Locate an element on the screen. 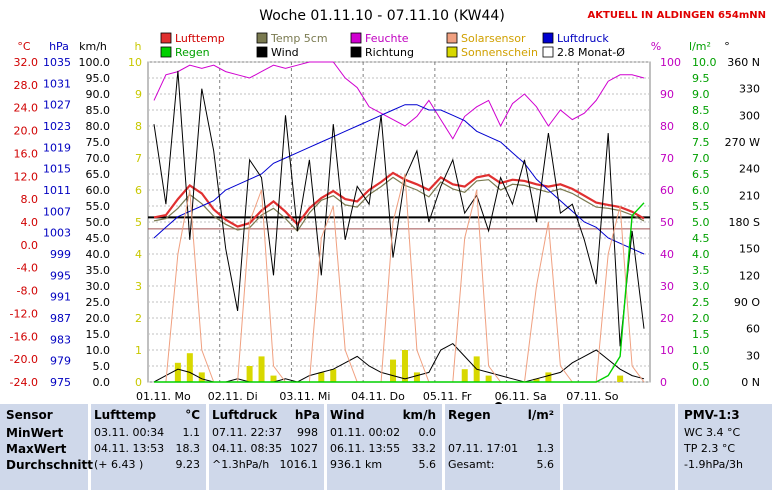  temp-time: (+ 6.43 ) is located at coordinates (119, 464).